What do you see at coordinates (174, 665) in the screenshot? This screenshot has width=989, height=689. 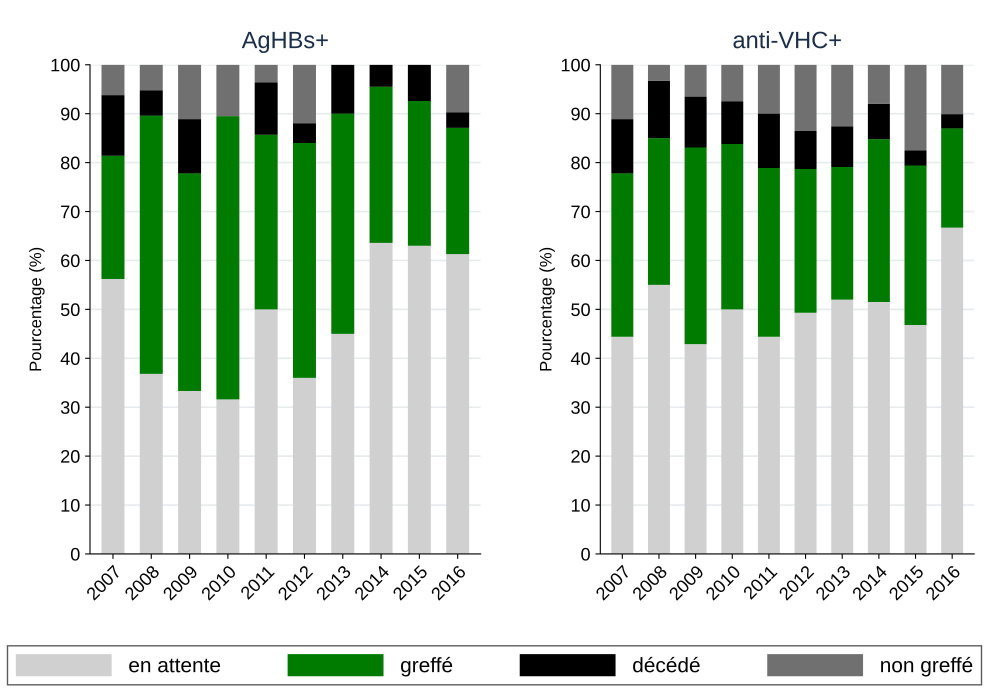 I see `legend-label: en attente` at bounding box center [174, 665].